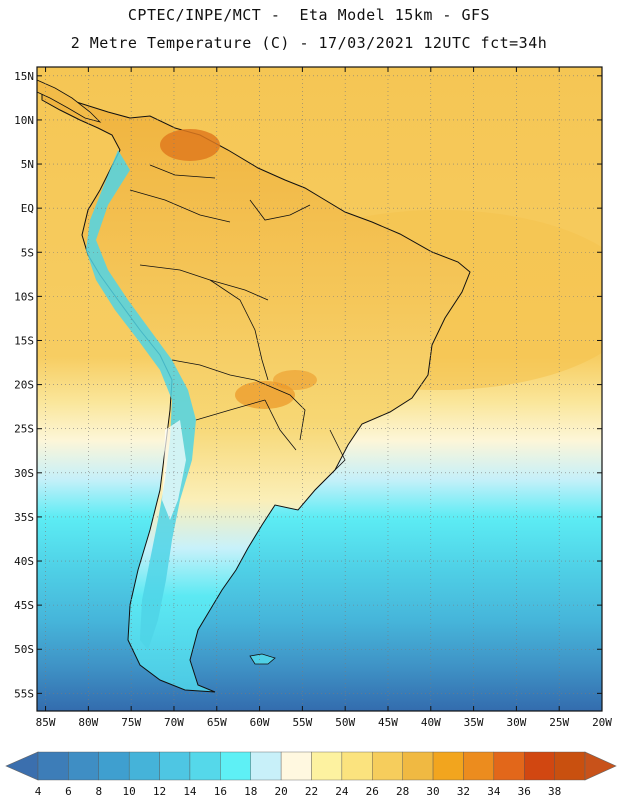 Image resolution: width=618 pixels, height=800 pixels. Describe the element at coordinates (217, 722) in the screenshot. I see `lon-label: 65W` at that location.